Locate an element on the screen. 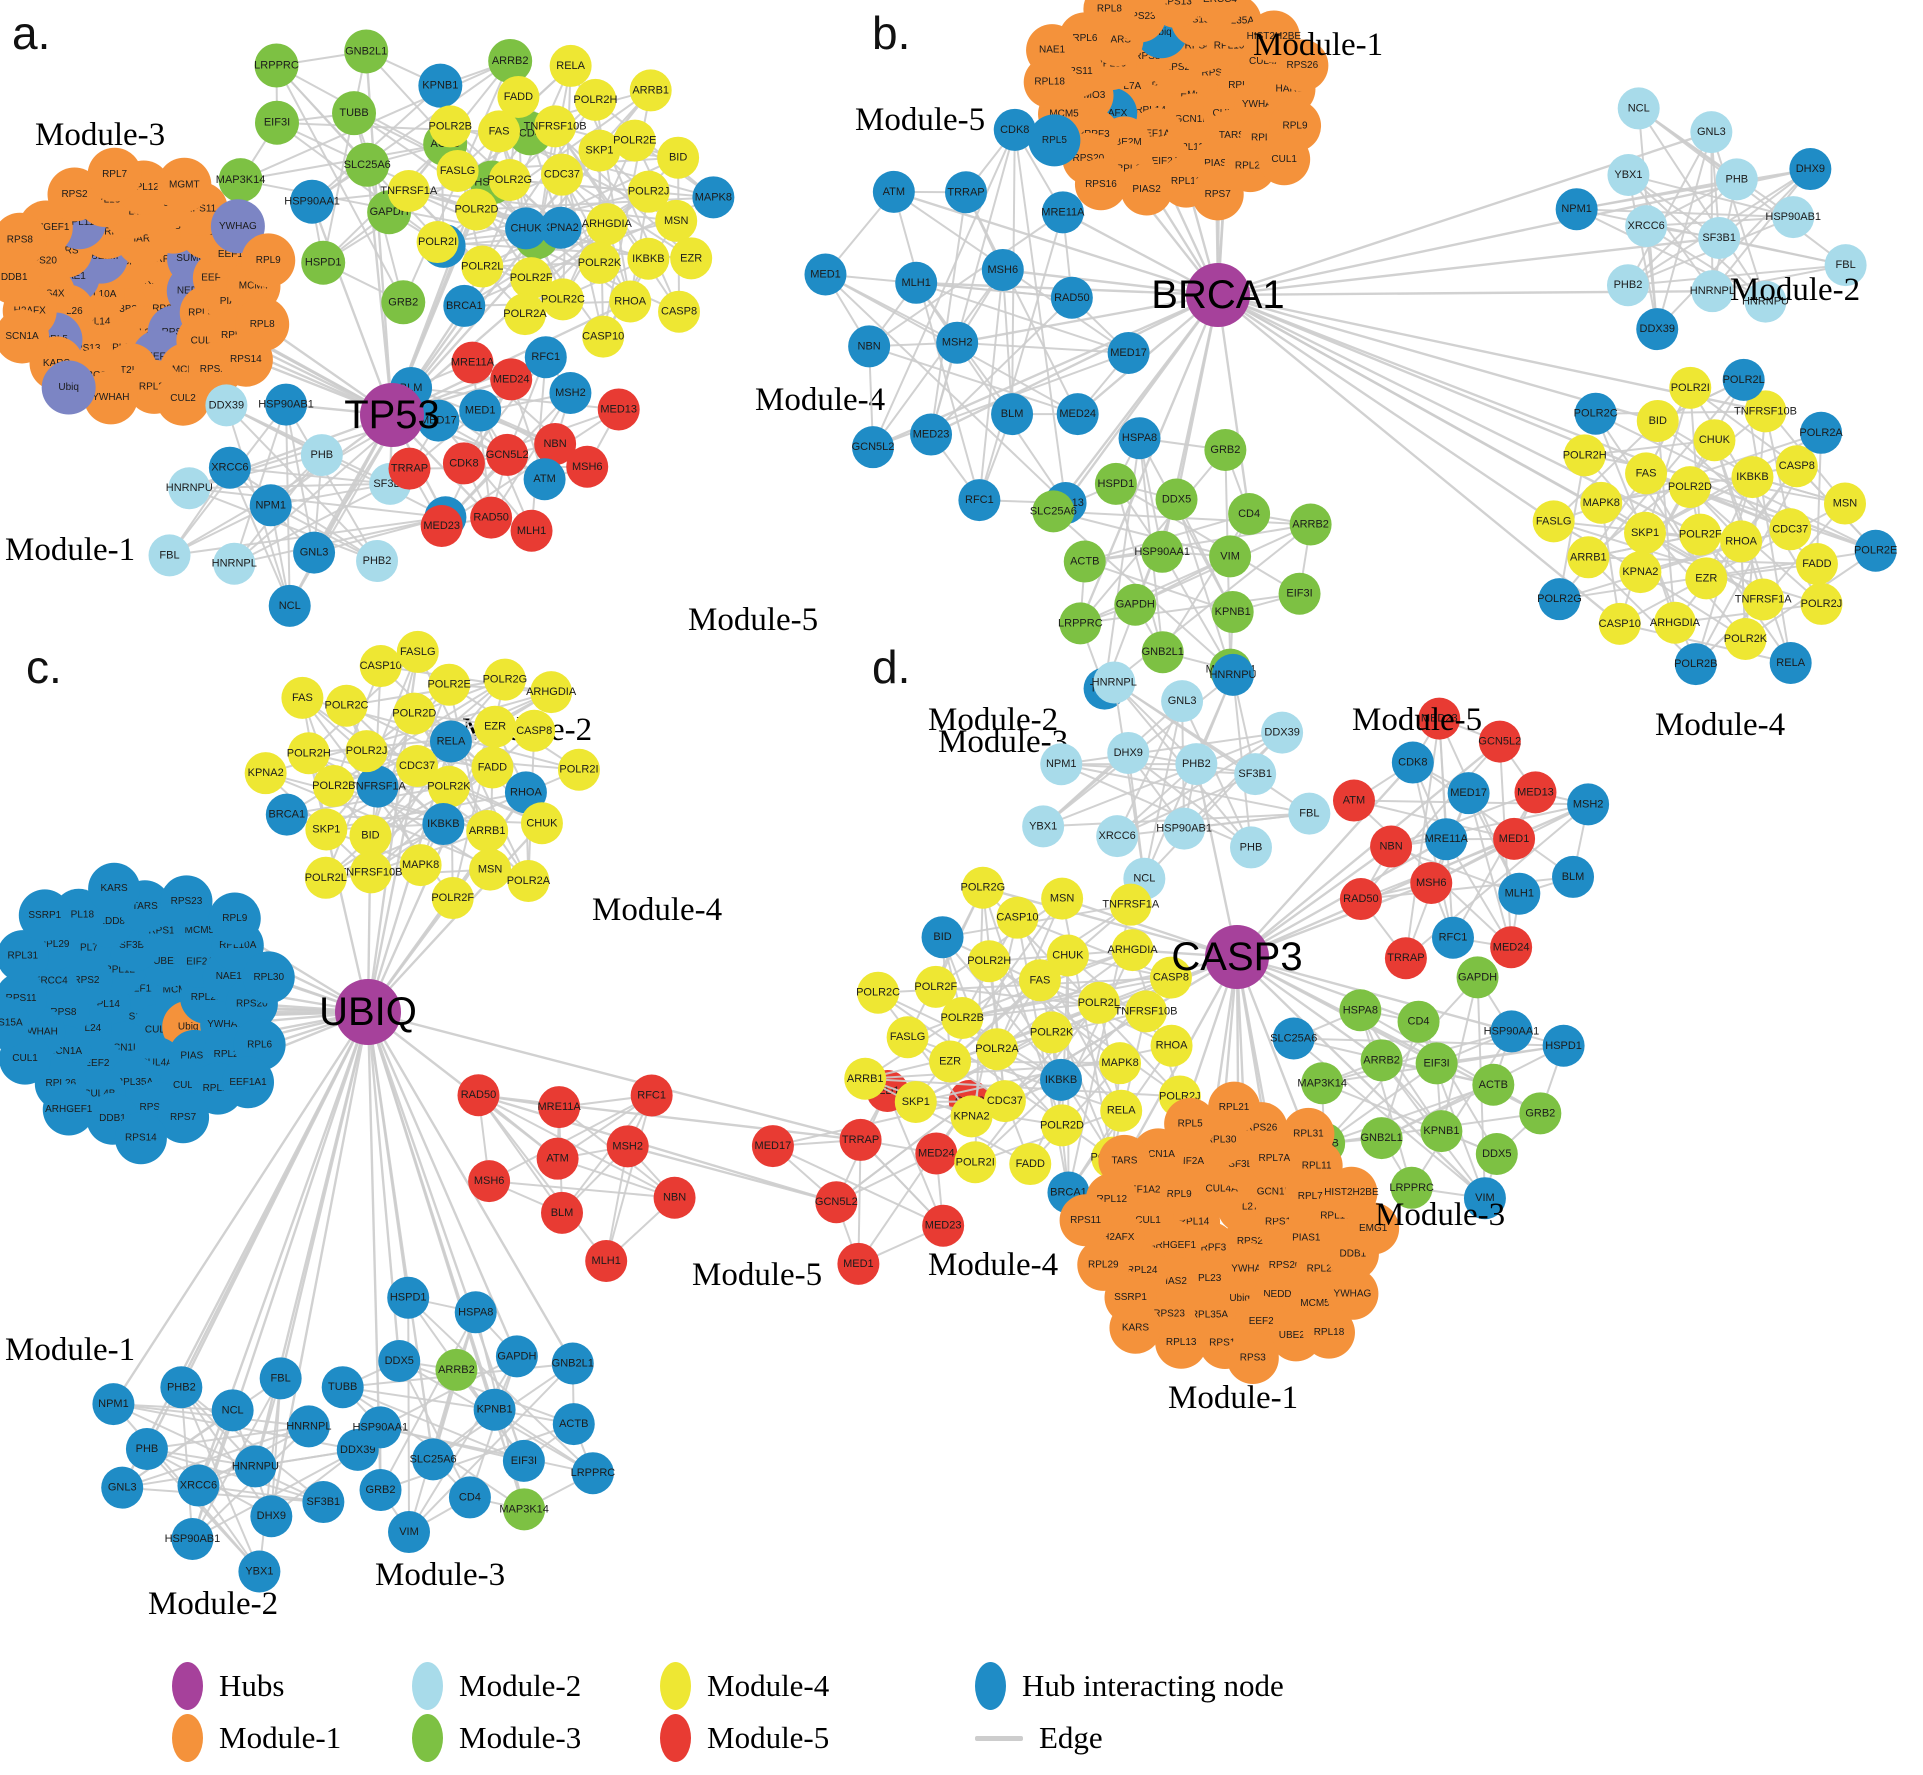 The height and width of the screenshot is (1775, 1923). node-label: RPL14 is located at coordinates (1194, 1222).